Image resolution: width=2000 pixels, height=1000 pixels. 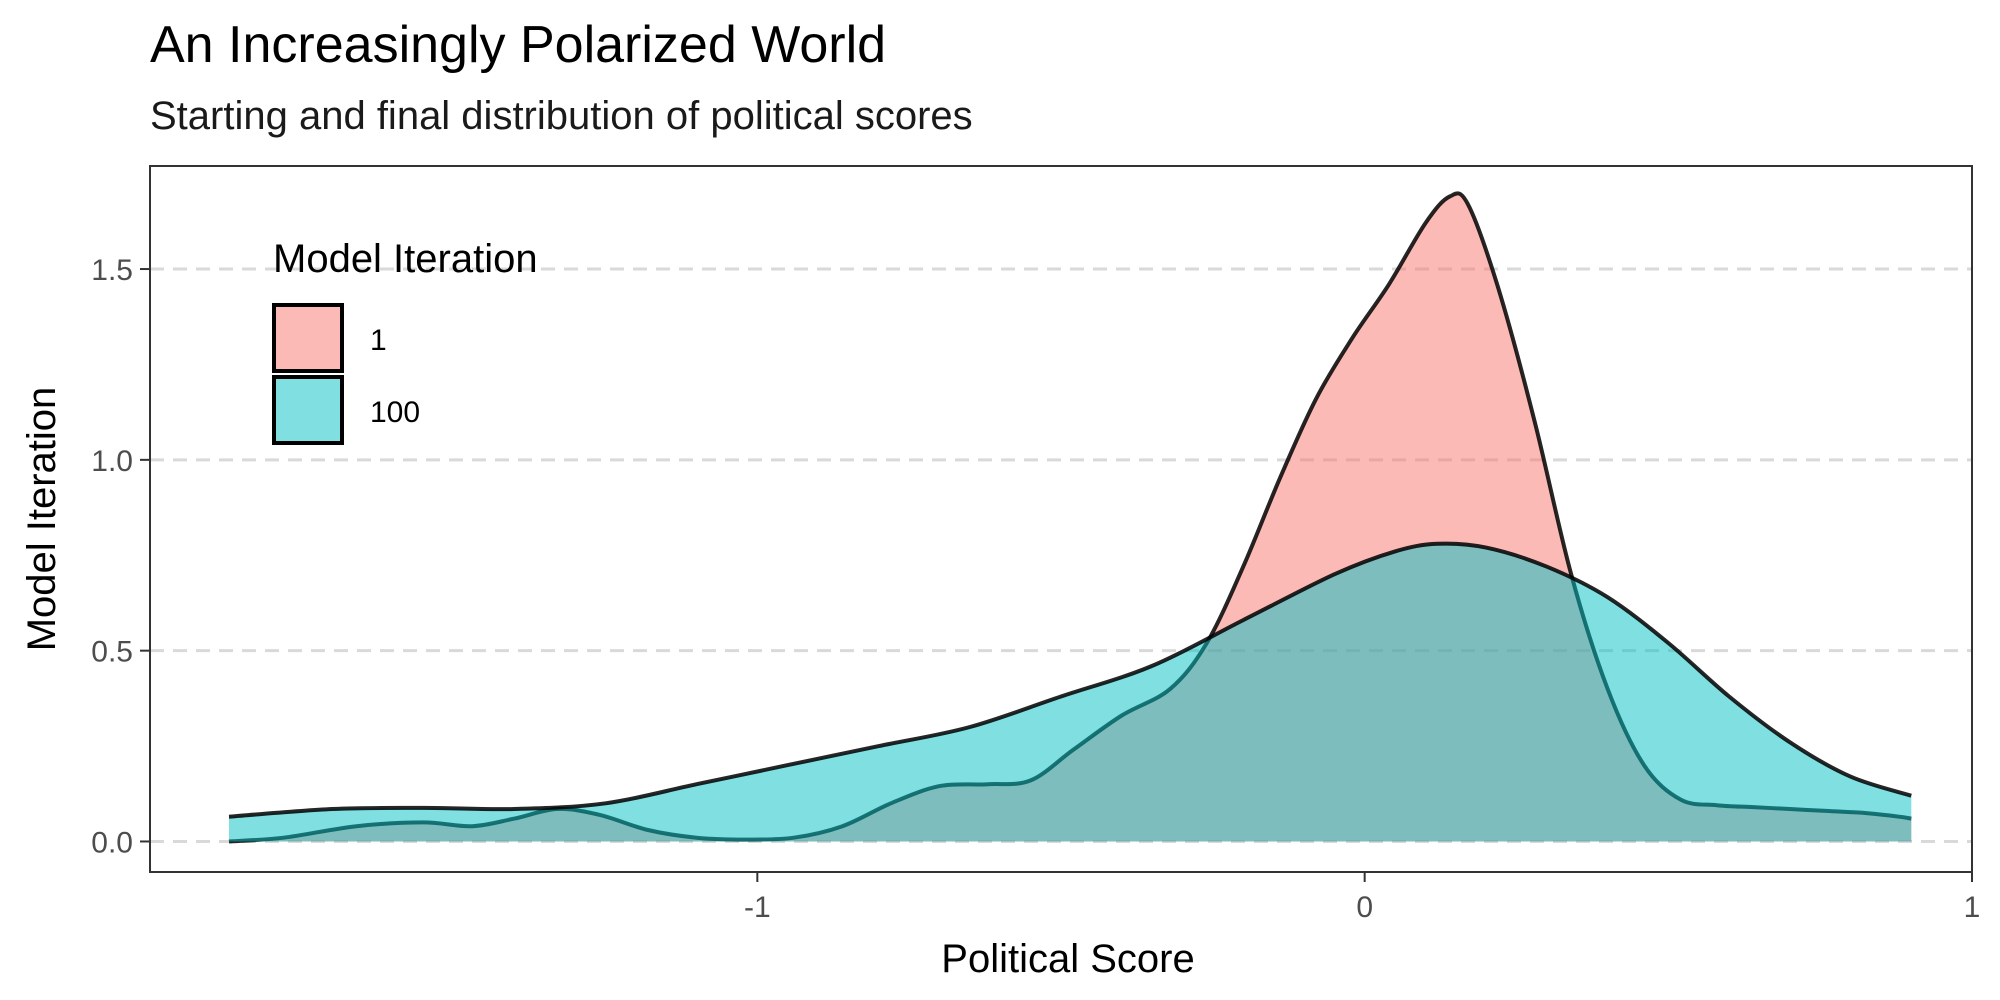 What do you see at coordinates (395, 412) in the screenshot?
I see `legend-label-100: 100` at bounding box center [395, 412].